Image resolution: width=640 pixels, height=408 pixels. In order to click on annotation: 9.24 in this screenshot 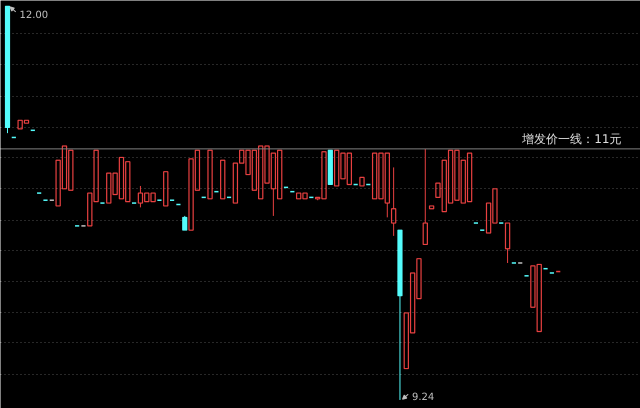, I will do `click(423, 397)`.